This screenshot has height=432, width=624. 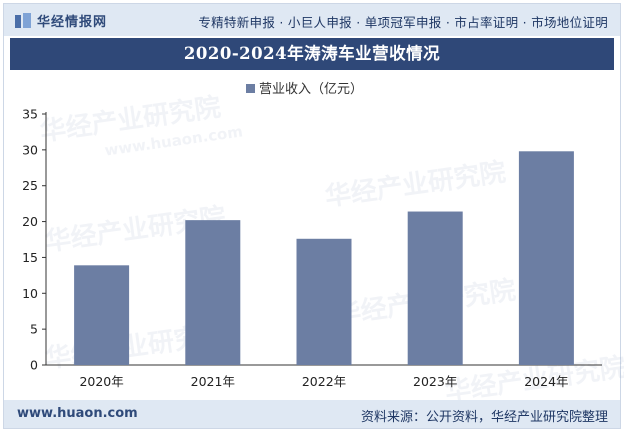 I want to click on legend-swatch, so click(x=250, y=88).